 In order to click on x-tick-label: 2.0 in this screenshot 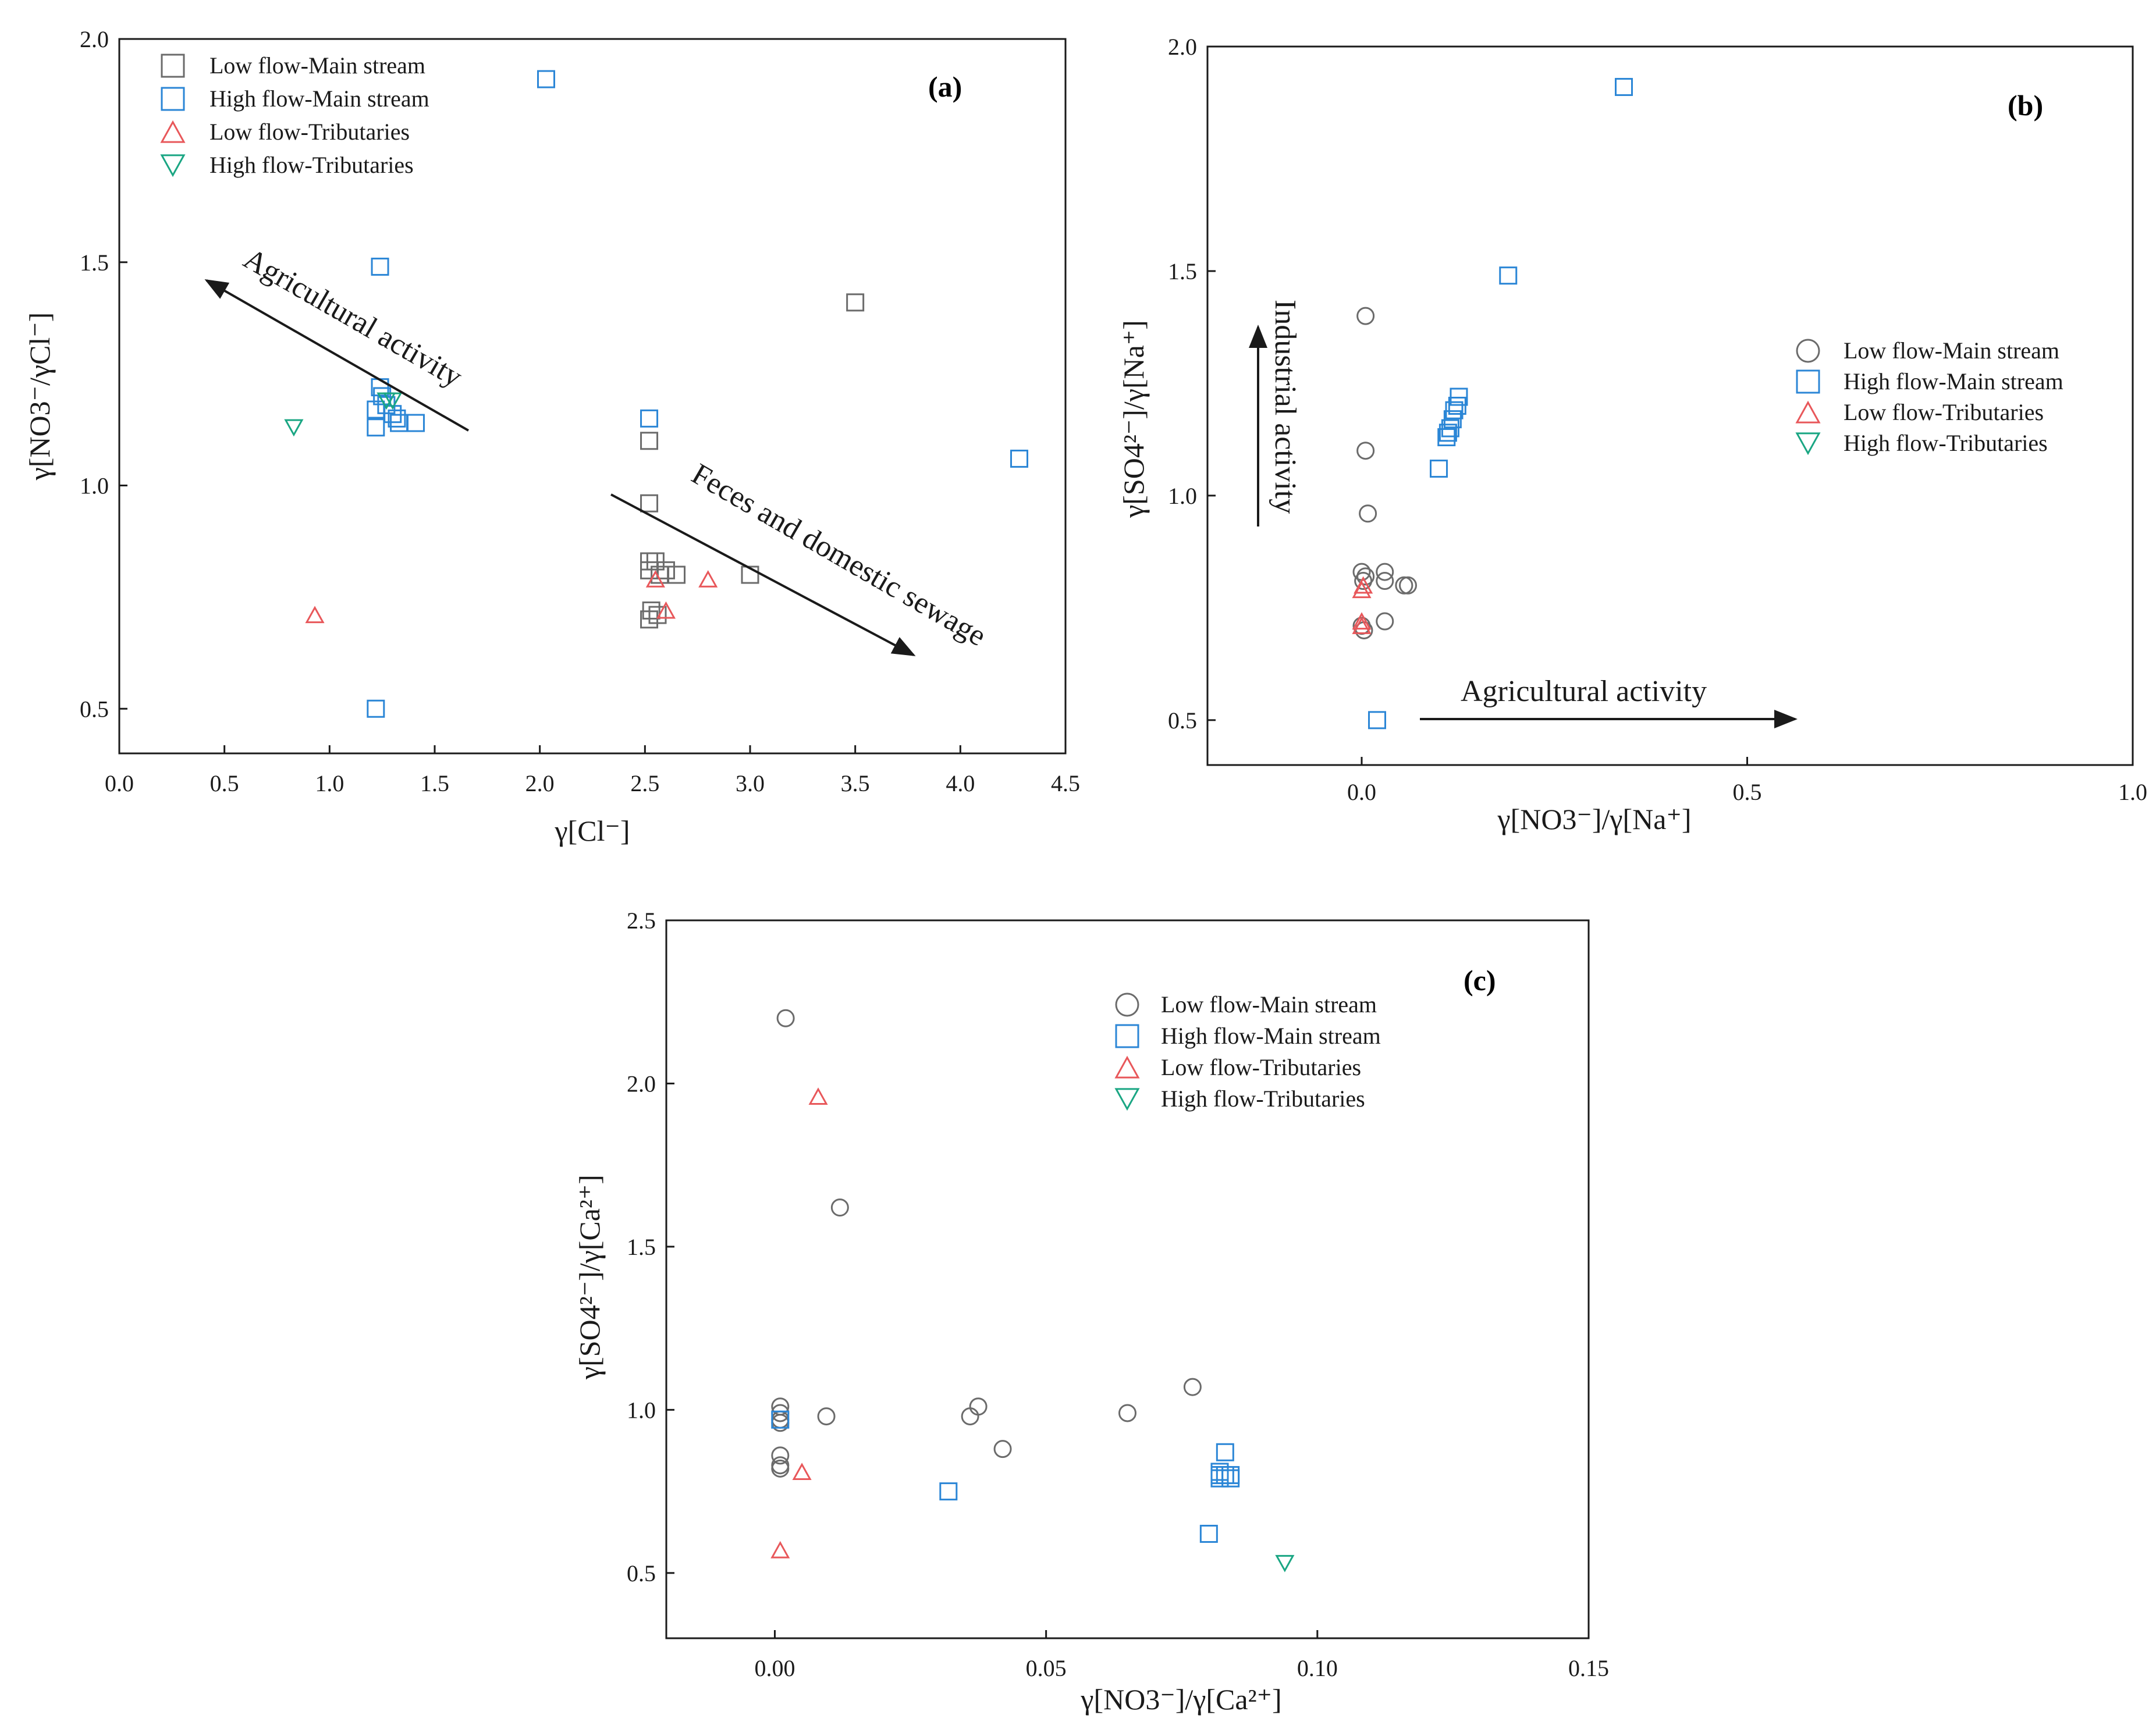, I will do `click(540, 783)`.